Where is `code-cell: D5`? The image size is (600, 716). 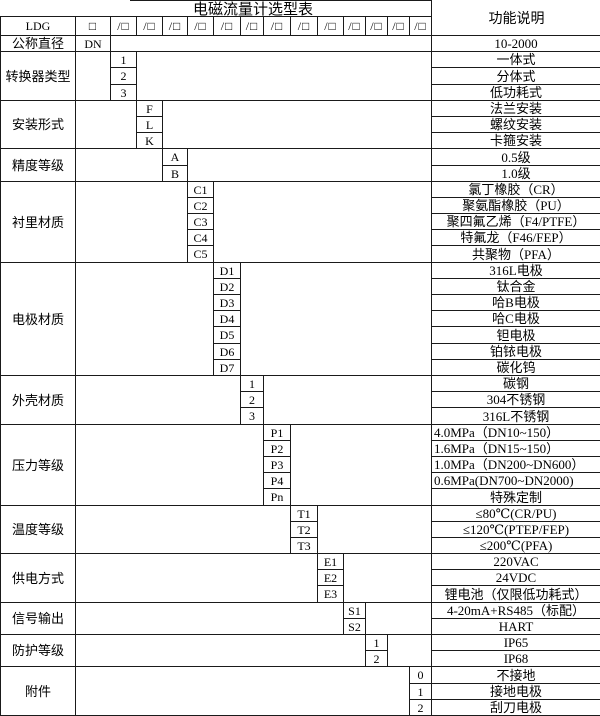
code-cell: D5 is located at coordinates (227, 335).